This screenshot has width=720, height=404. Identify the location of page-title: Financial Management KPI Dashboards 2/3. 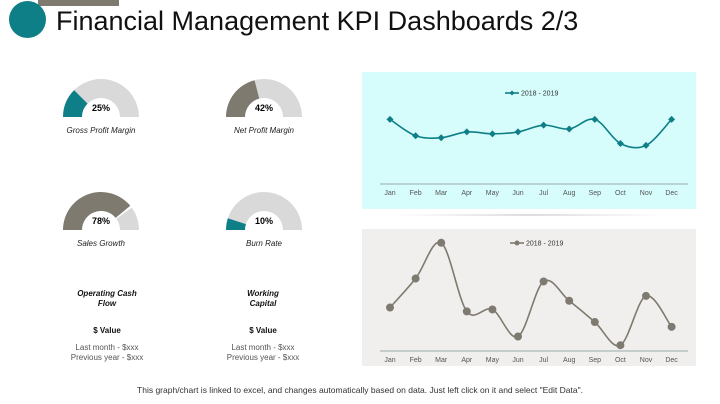
(317, 21).